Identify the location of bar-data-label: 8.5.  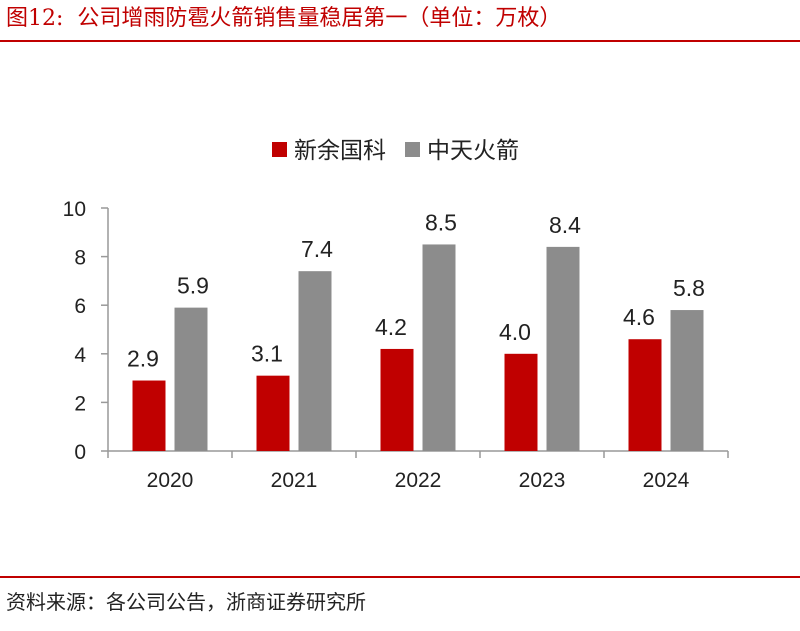
(441, 222).